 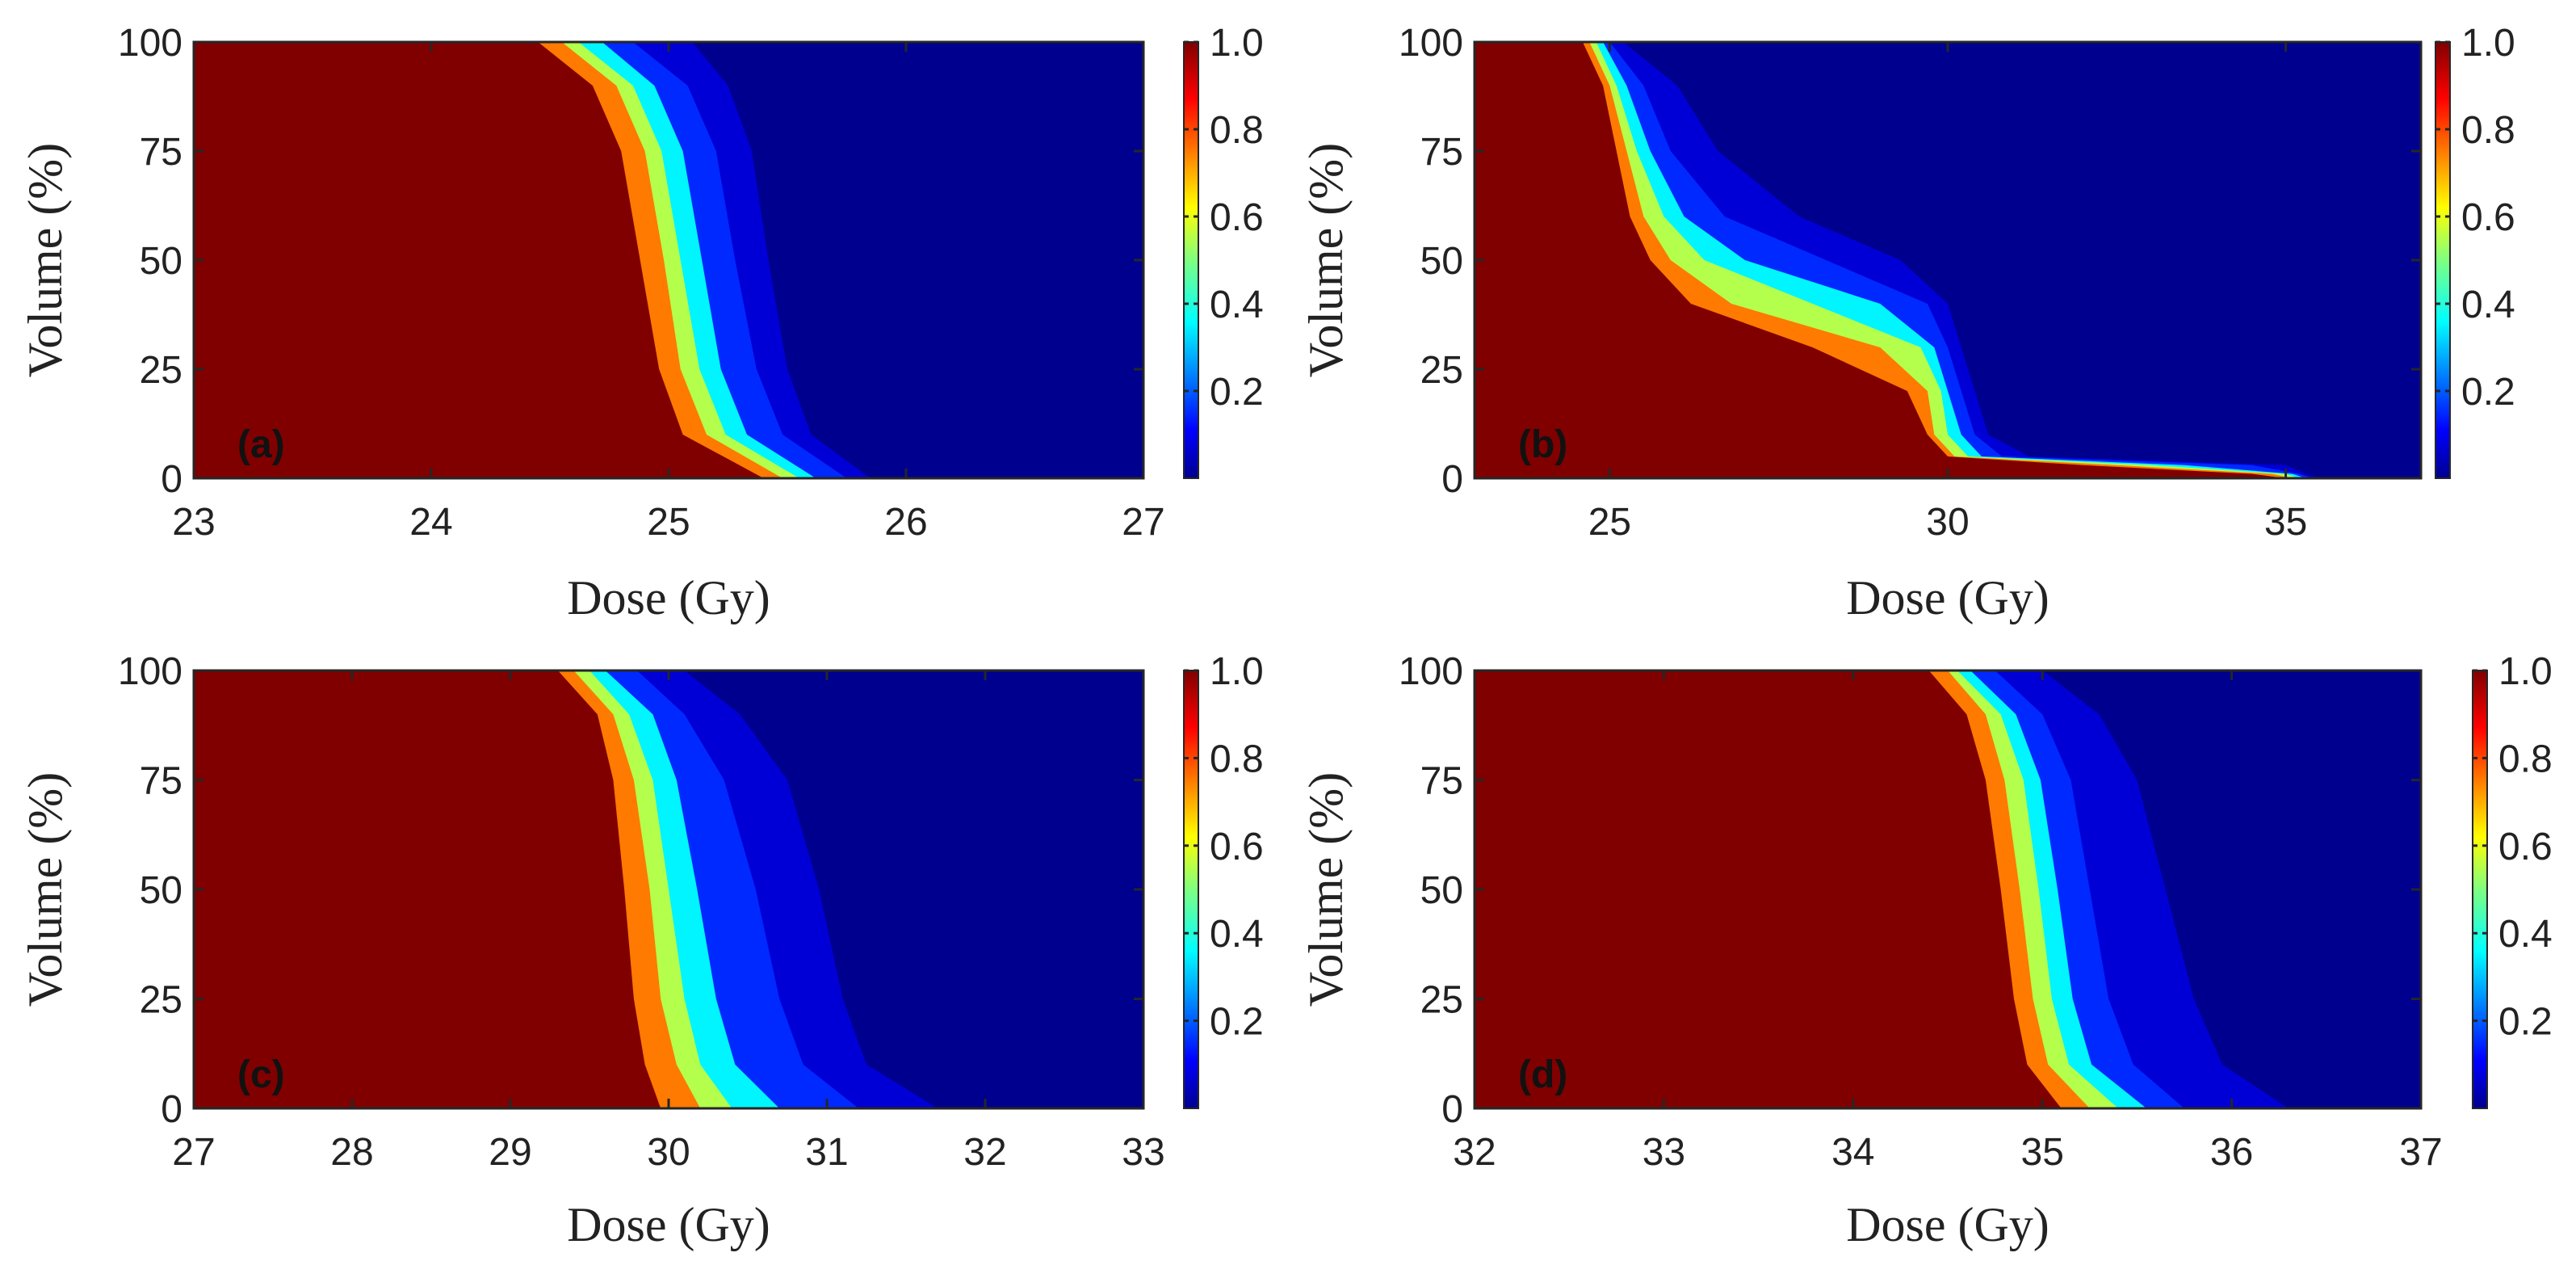 I want to click on panel-label: (a), so click(x=261, y=445).